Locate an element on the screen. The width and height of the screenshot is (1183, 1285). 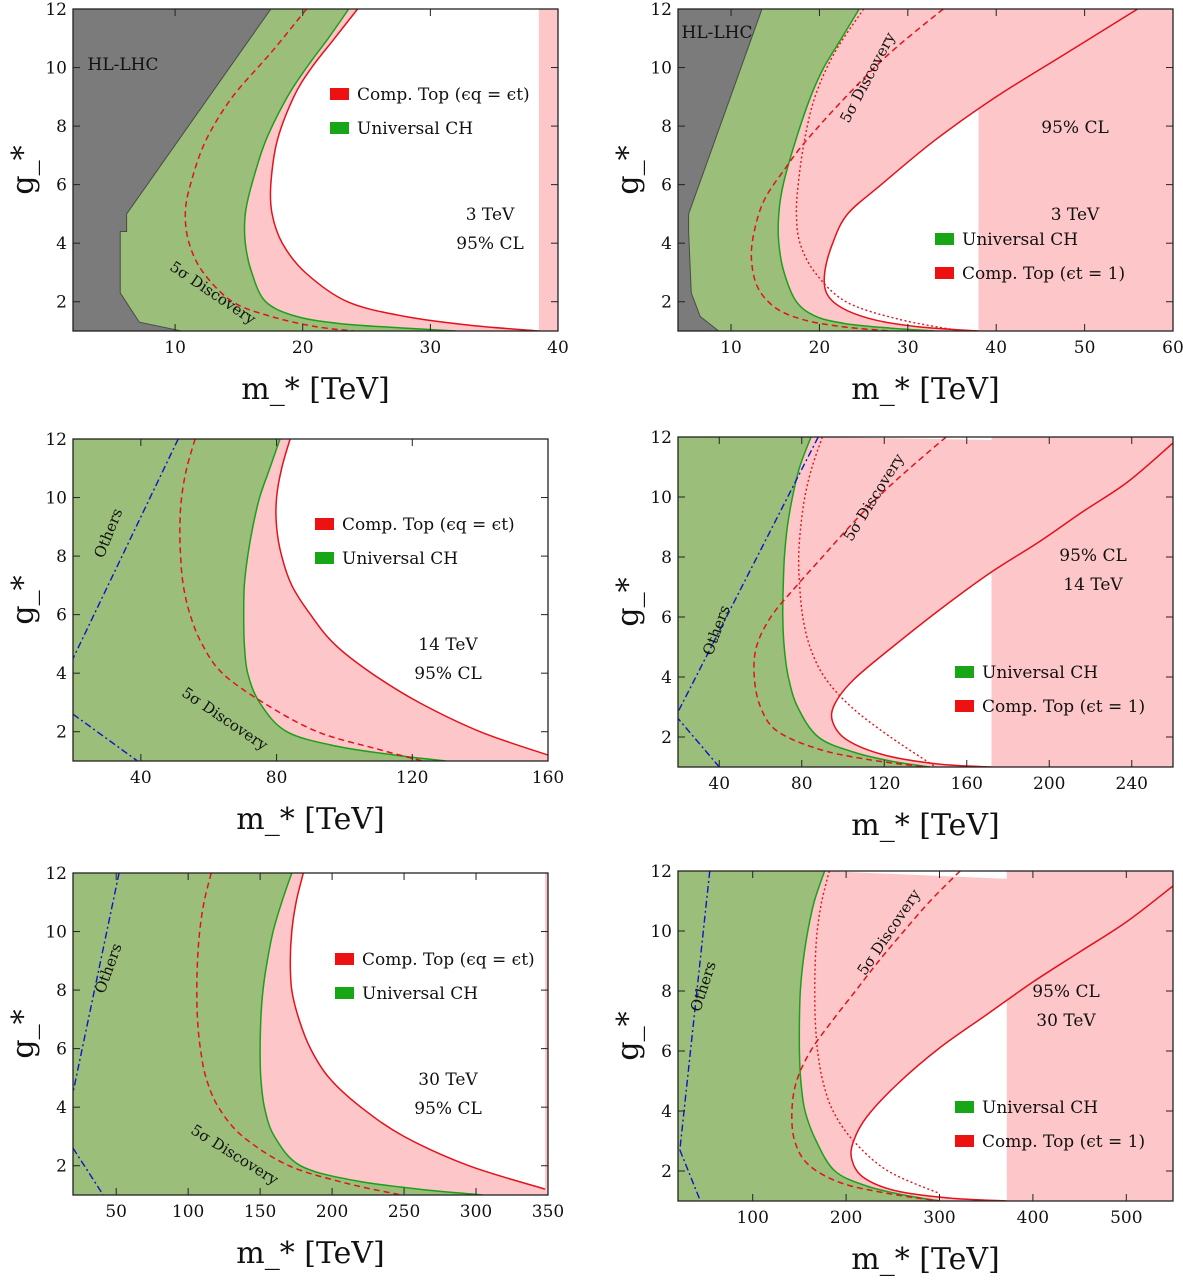
legend-label: Comp. Top (ϵq = ϵt) is located at coordinates (448, 960).